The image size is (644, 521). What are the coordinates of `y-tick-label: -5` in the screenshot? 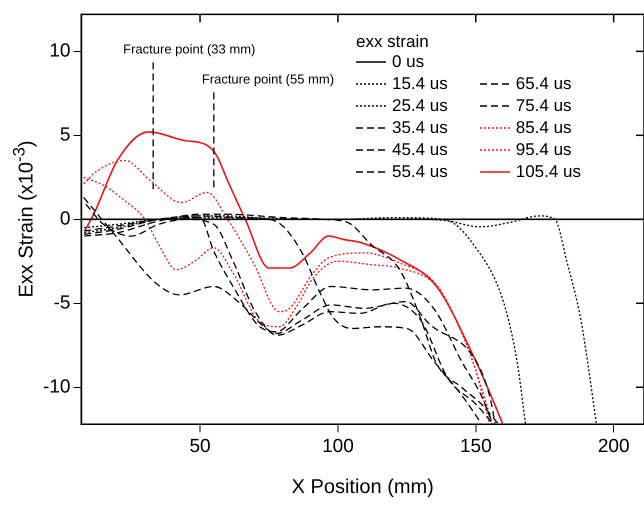 It's located at (62, 303).